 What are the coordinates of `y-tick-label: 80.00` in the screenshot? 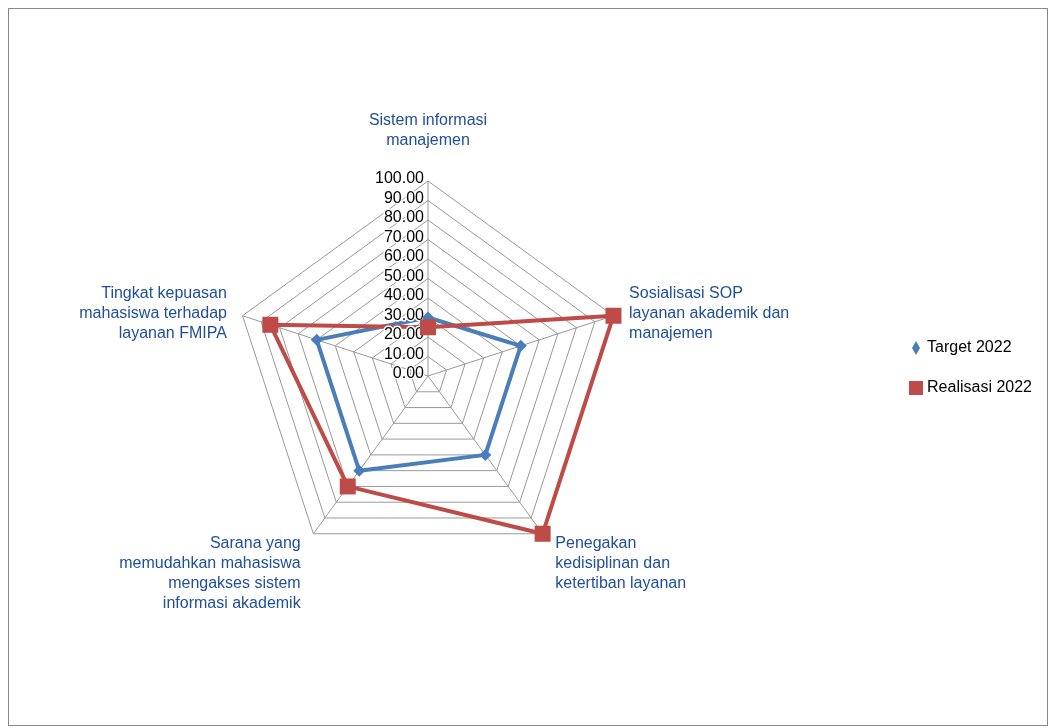 It's located at (404, 216).